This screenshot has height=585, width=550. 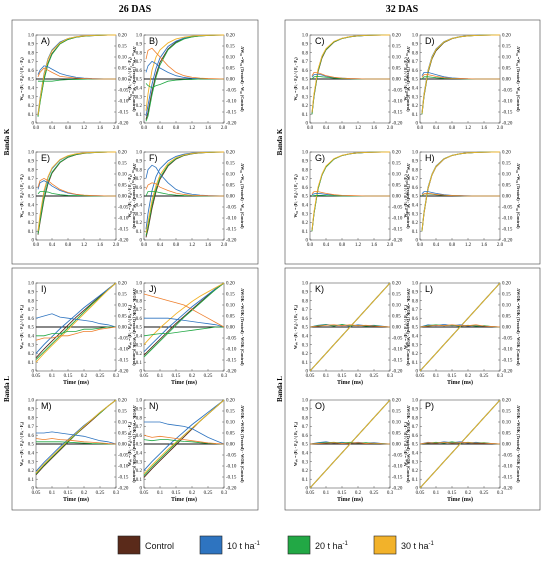 What do you see at coordinates (436, 493) in the screenshot?
I see `x-tick-label: 0.1` at bounding box center [436, 493].